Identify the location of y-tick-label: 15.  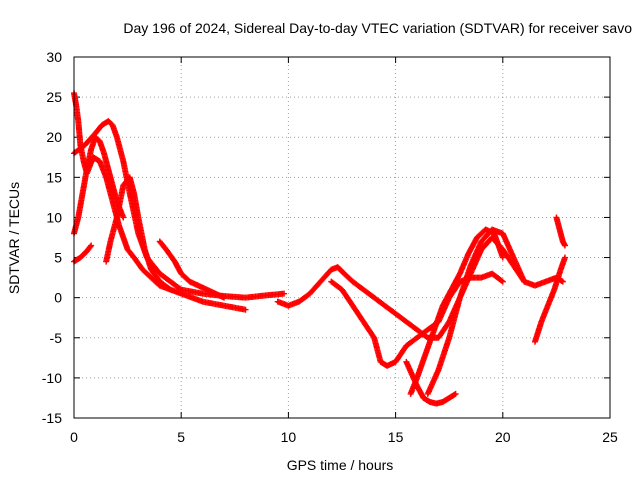
(54, 177).